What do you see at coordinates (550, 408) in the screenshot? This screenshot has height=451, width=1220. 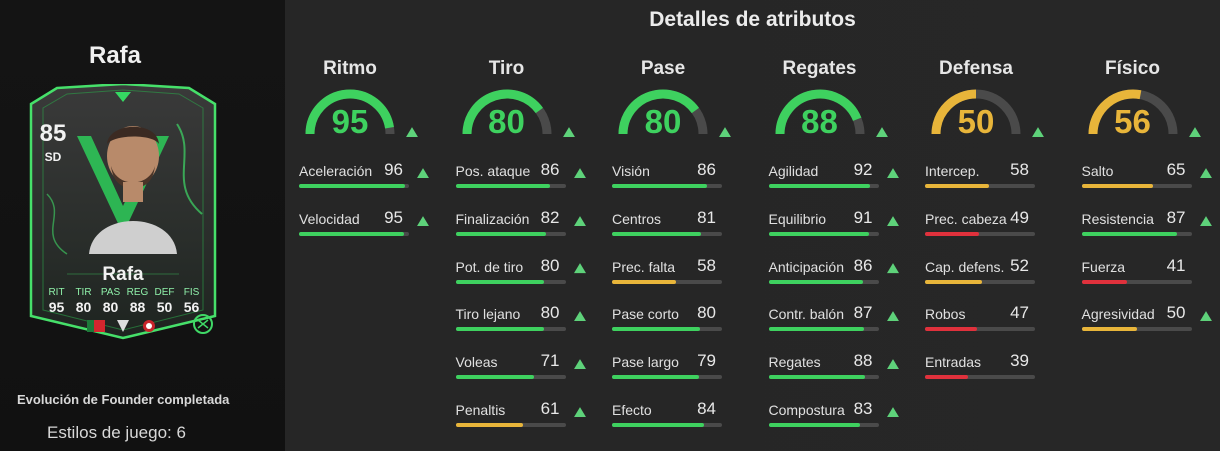 I see `attribute-value: 61` at bounding box center [550, 408].